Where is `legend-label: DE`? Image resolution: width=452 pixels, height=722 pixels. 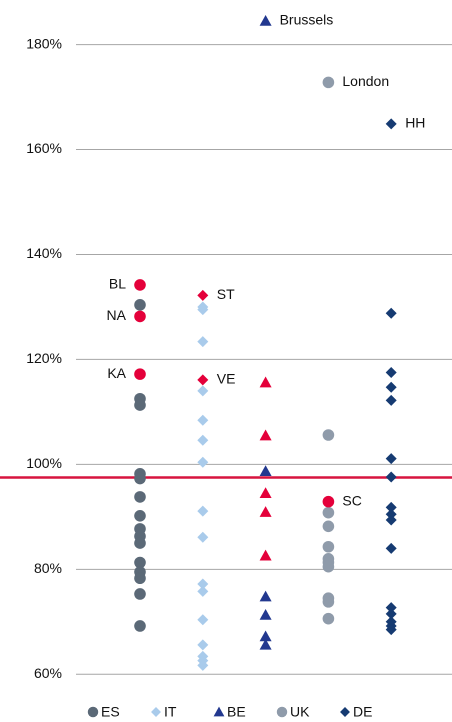
legend-label: DE is located at coordinates (362, 712).